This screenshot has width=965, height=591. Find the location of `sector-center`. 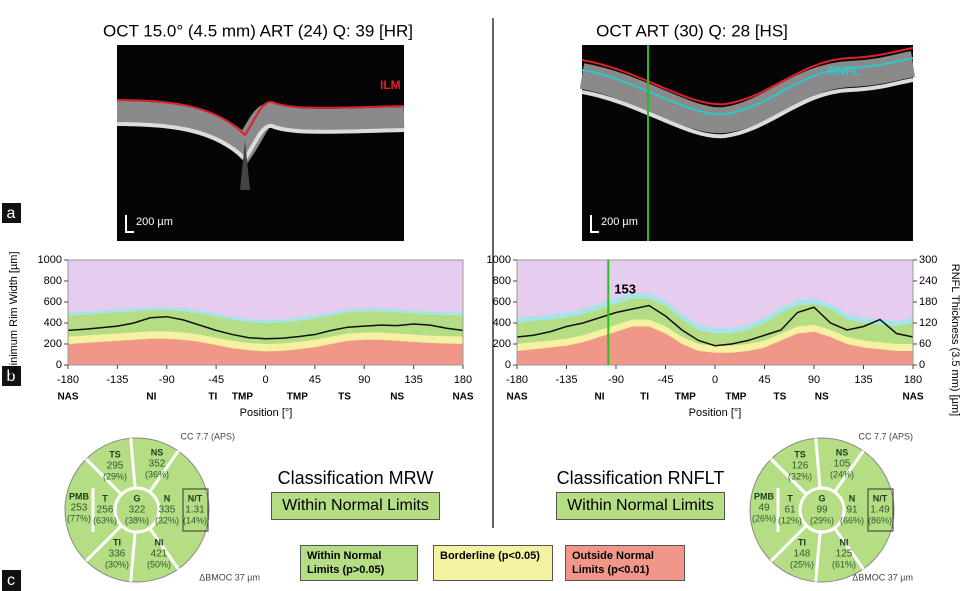

sector-center is located at coordinates (137, 510).